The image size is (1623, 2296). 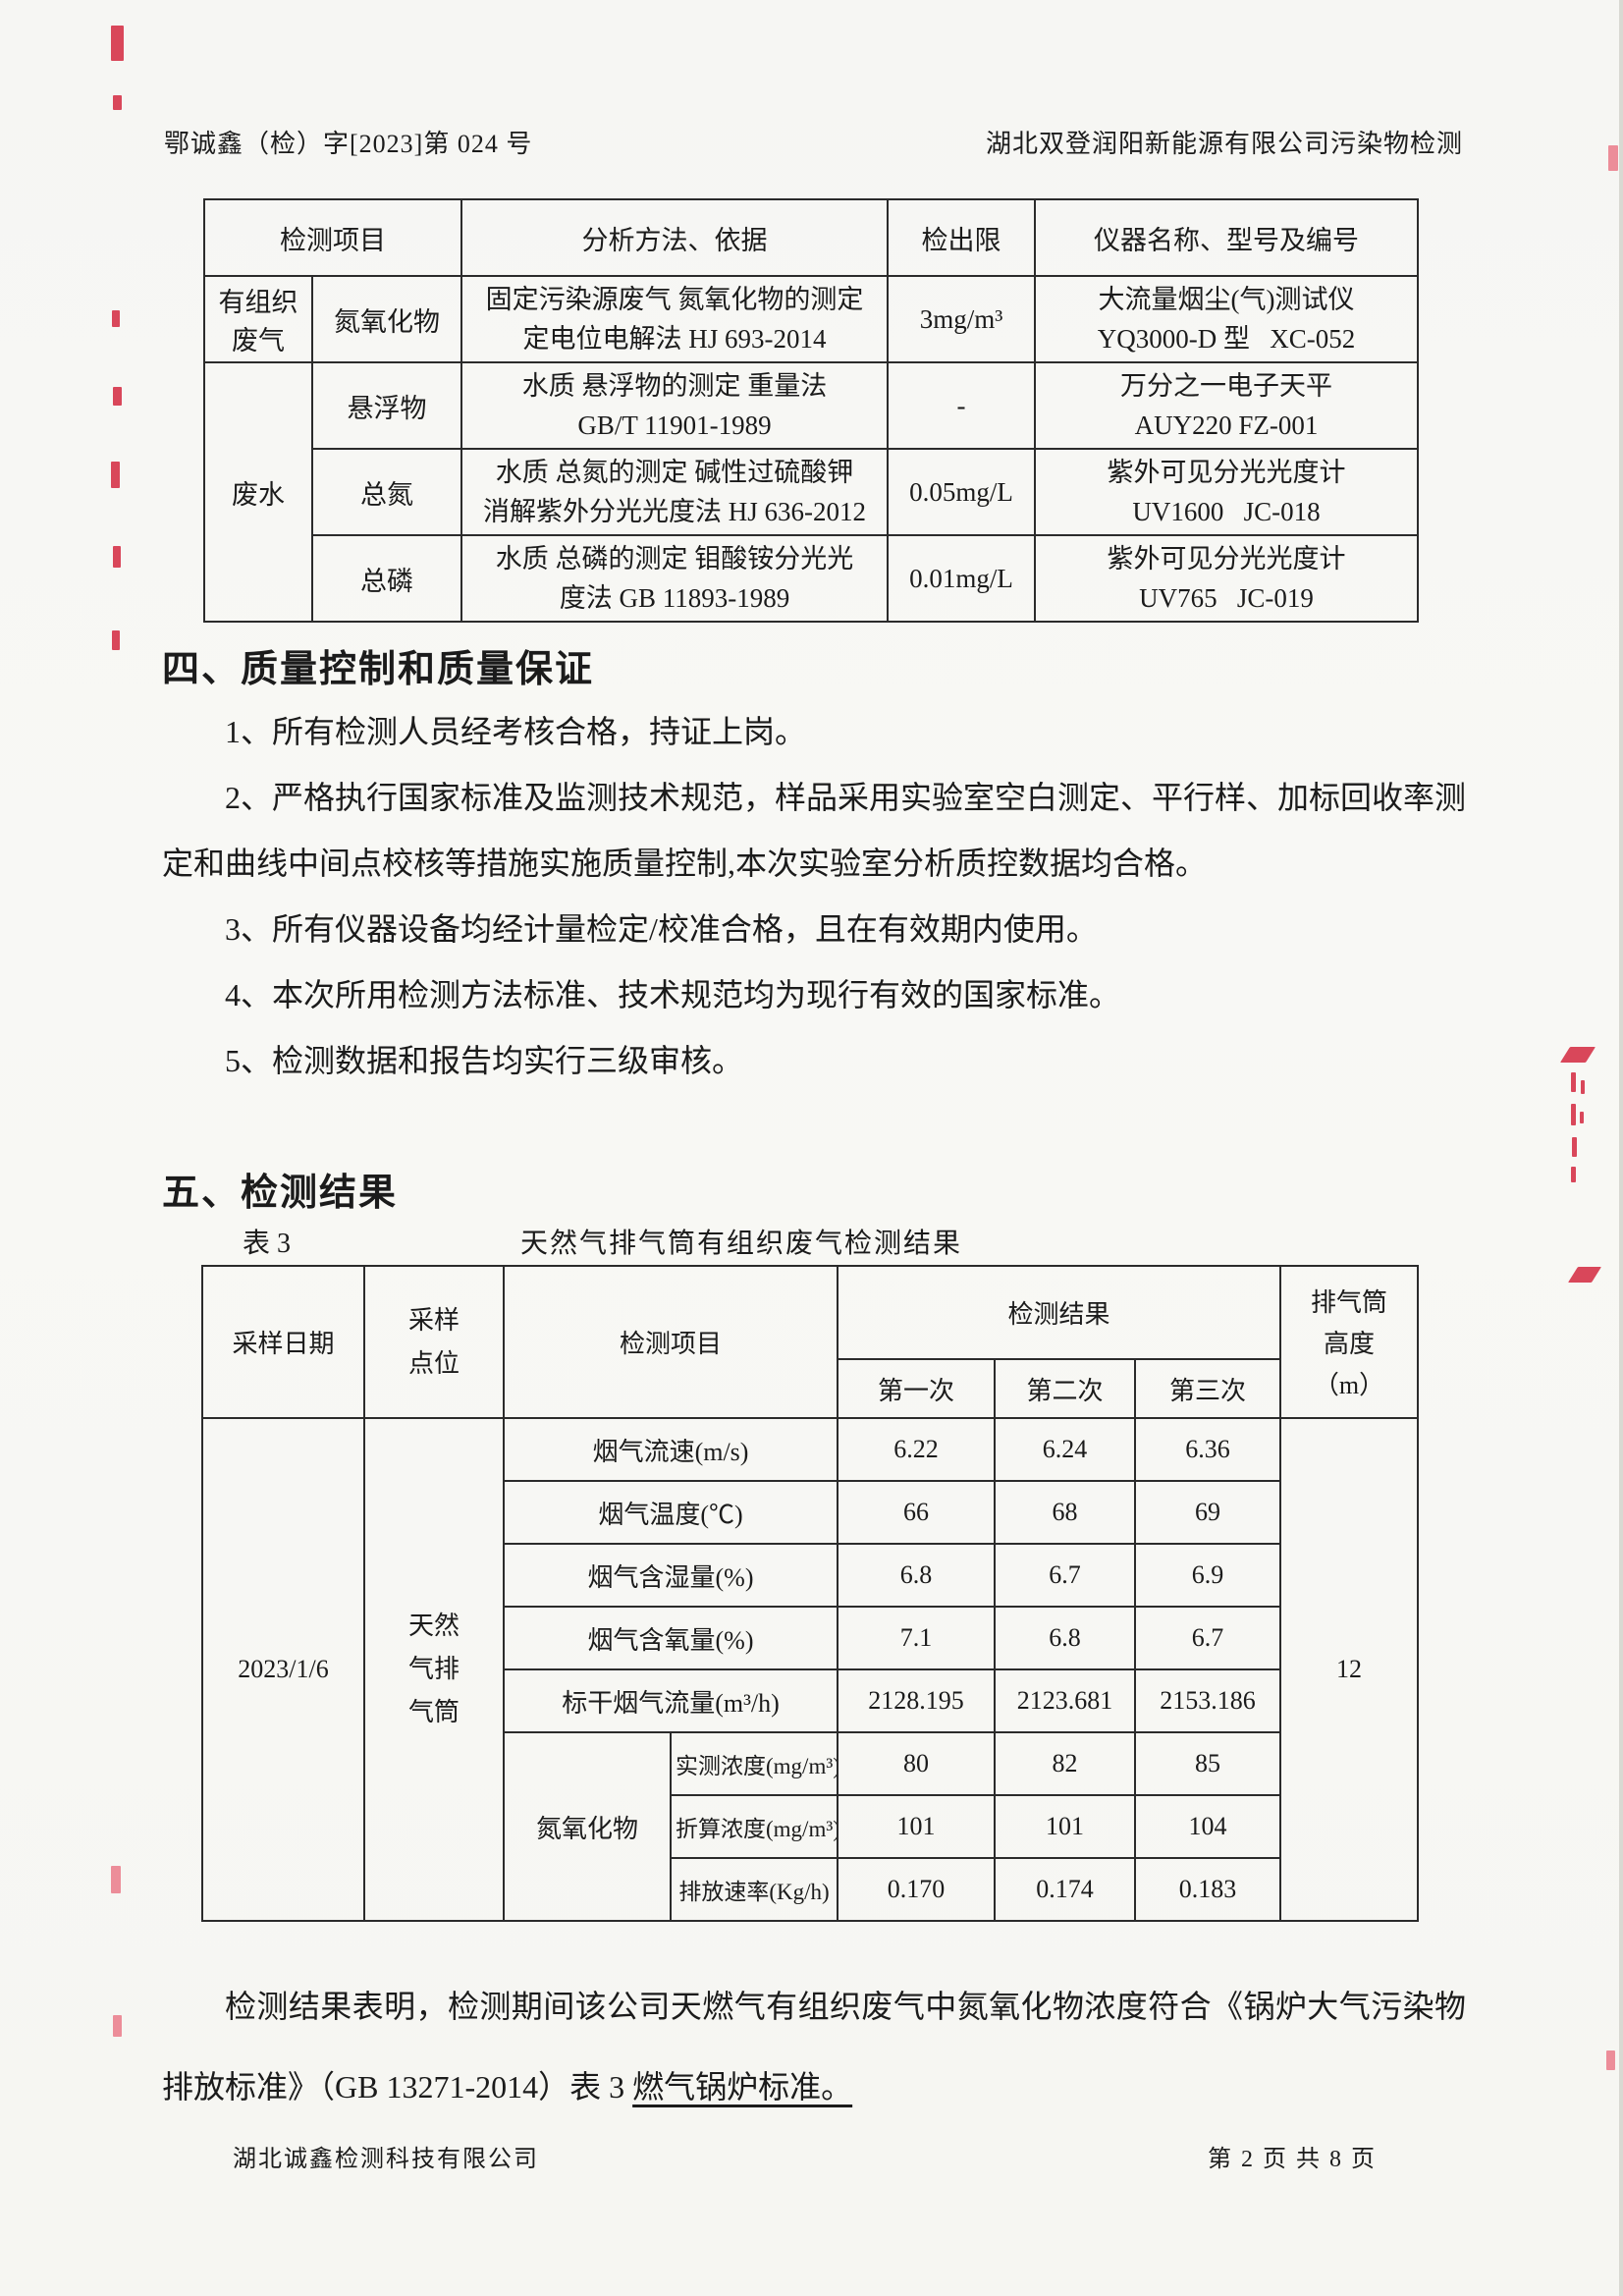 I want to click on qc-item-3: 3、所有仪器设备均经计量检定/校准合格，且在有效期内使用。, so click(x=661, y=929).